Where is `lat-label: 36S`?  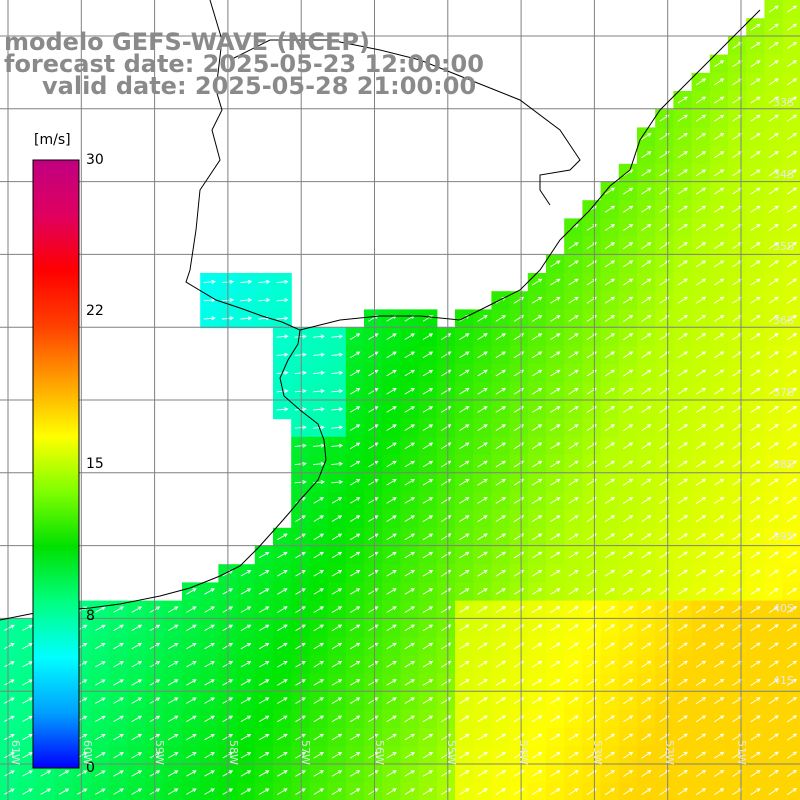 lat-label: 36S is located at coordinates (783, 320).